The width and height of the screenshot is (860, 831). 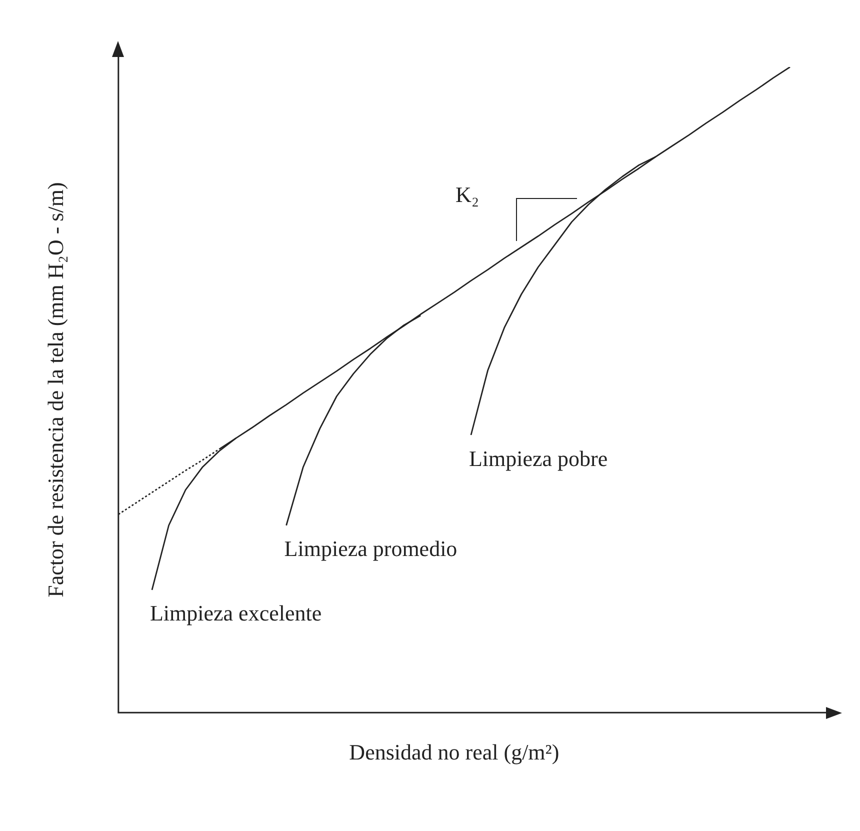 I want to click on series-label: Limpieza excelente, so click(x=236, y=613).